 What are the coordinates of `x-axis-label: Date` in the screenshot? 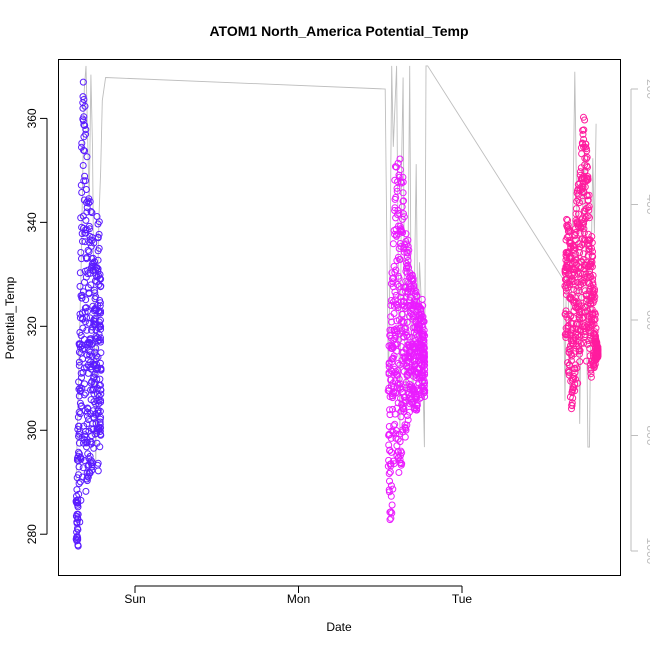 It's located at (339, 627).